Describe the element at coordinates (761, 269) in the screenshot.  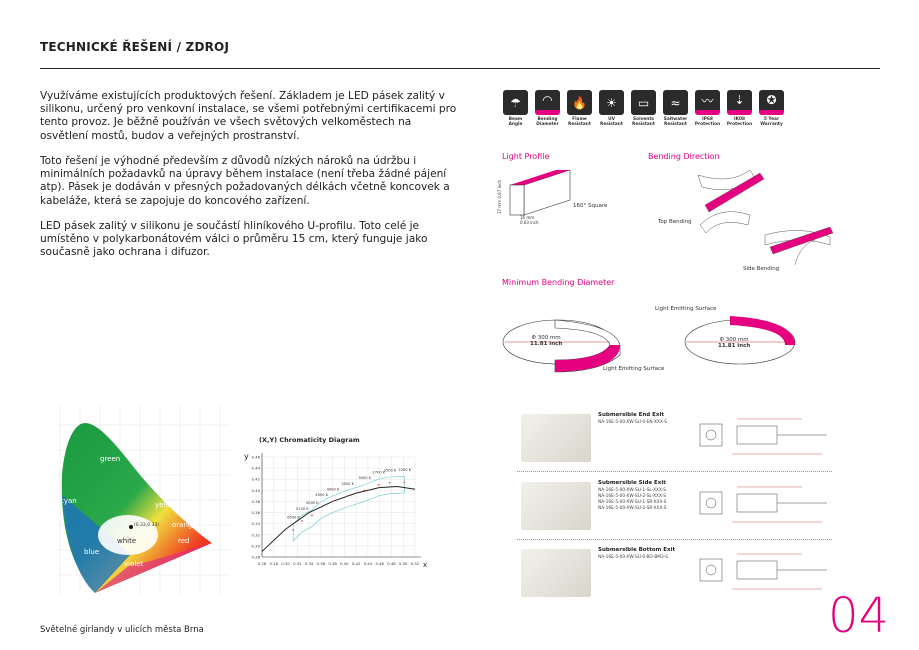
I see `side-bending-label: Side Bending` at that location.